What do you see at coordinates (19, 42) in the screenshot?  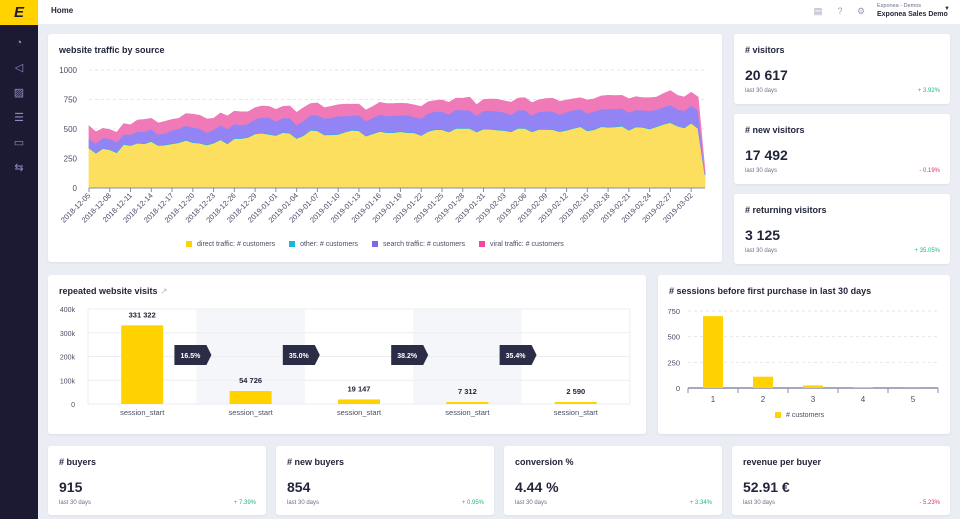 I see `dashboard-icon: ◔` at bounding box center [19, 42].